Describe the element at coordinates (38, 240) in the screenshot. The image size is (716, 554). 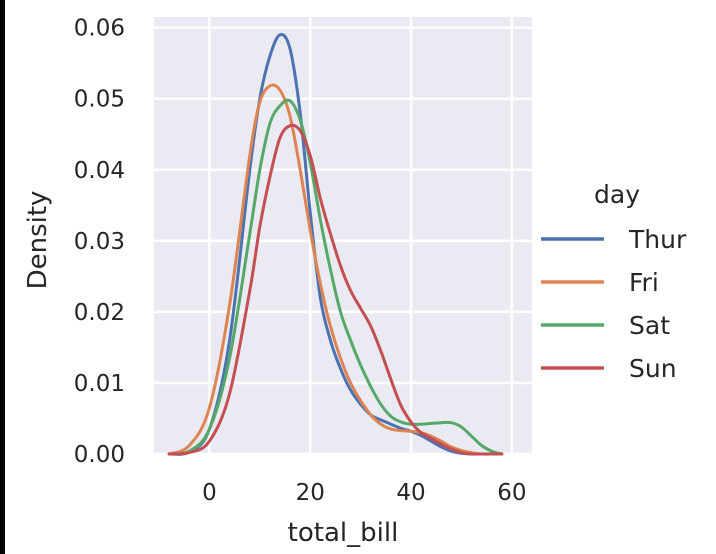
I see `y-axis-label: Density` at that location.